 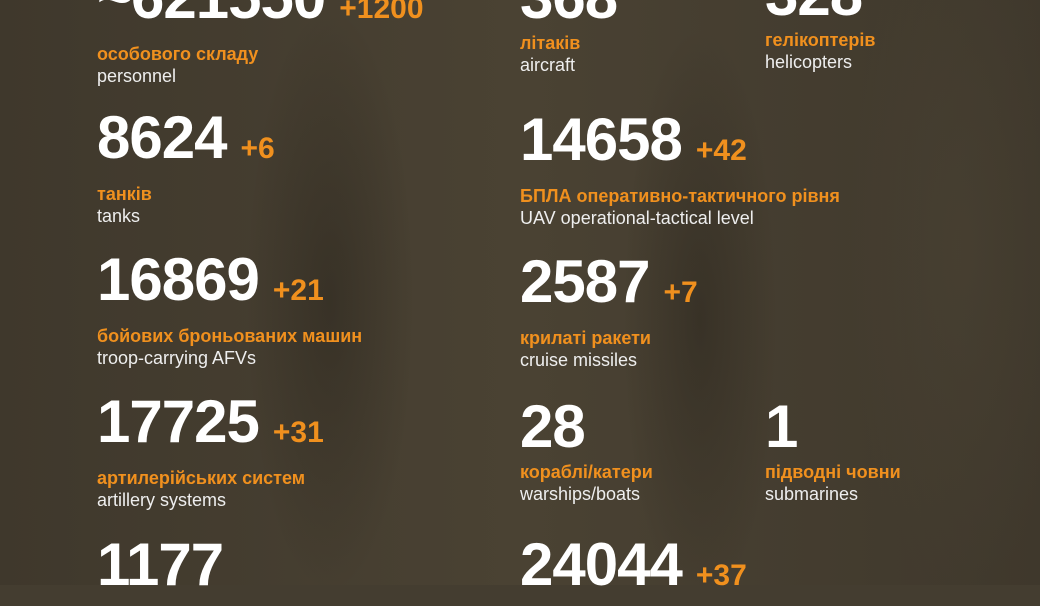 What do you see at coordinates (550, 43) in the screenshot?
I see `stat-label-ua: літаків` at bounding box center [550, 43].